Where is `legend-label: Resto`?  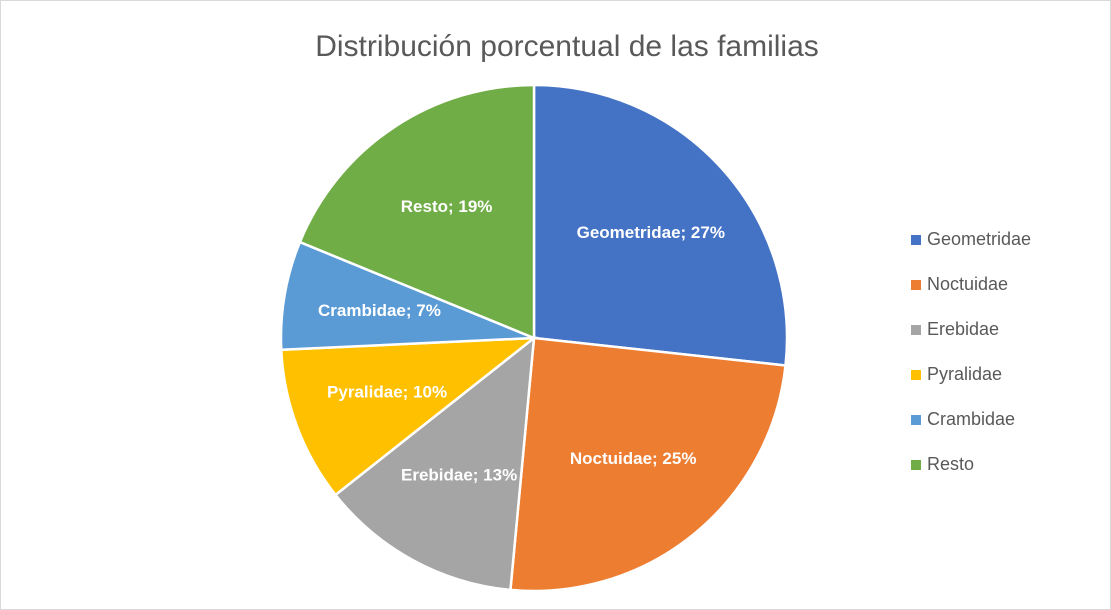 legend-label: Resto is located at coordinates (950, 464).